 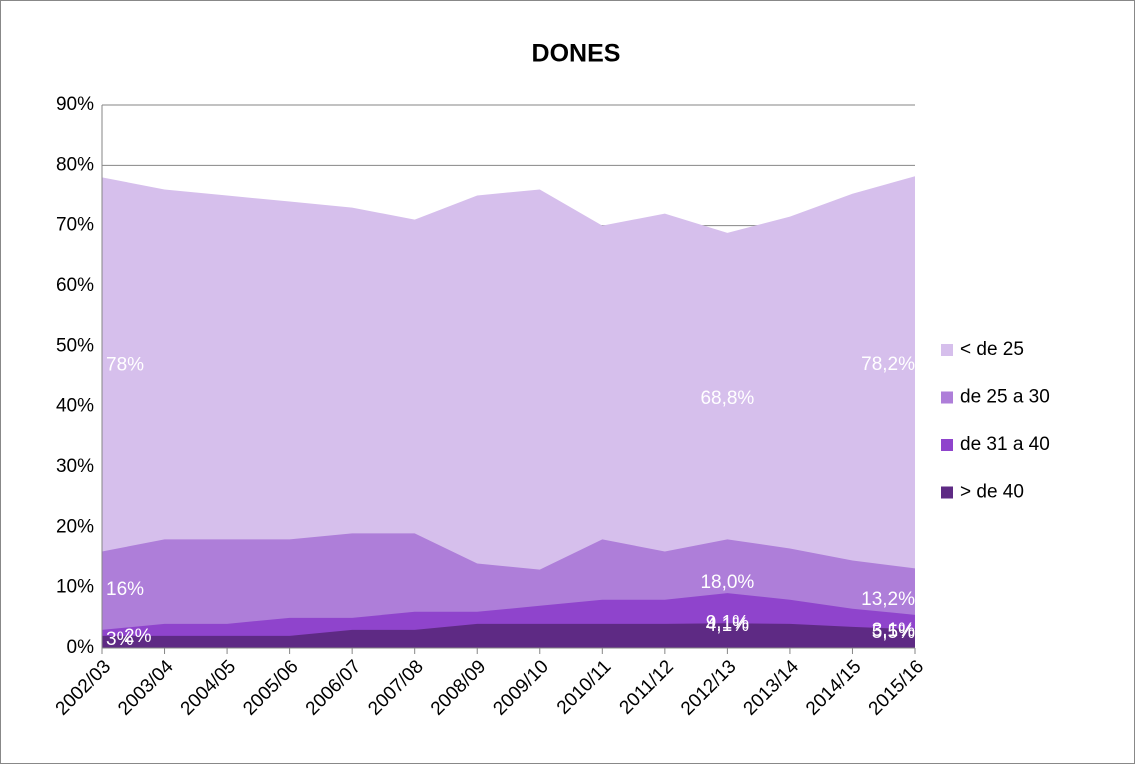 I want to click on y-tick-label: 20%, so click(x=75, y=526).